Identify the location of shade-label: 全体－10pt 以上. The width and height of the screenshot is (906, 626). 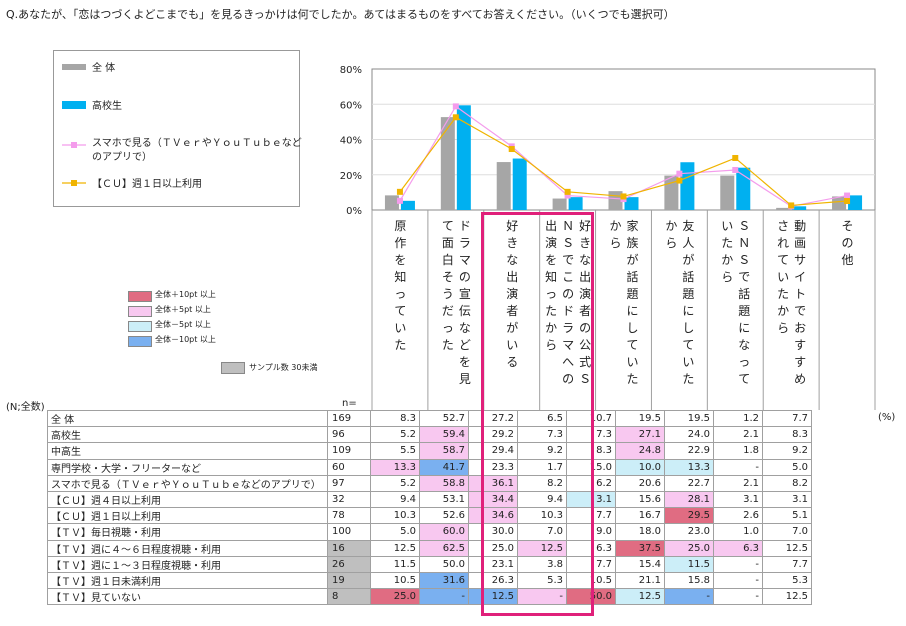
(185, 339).